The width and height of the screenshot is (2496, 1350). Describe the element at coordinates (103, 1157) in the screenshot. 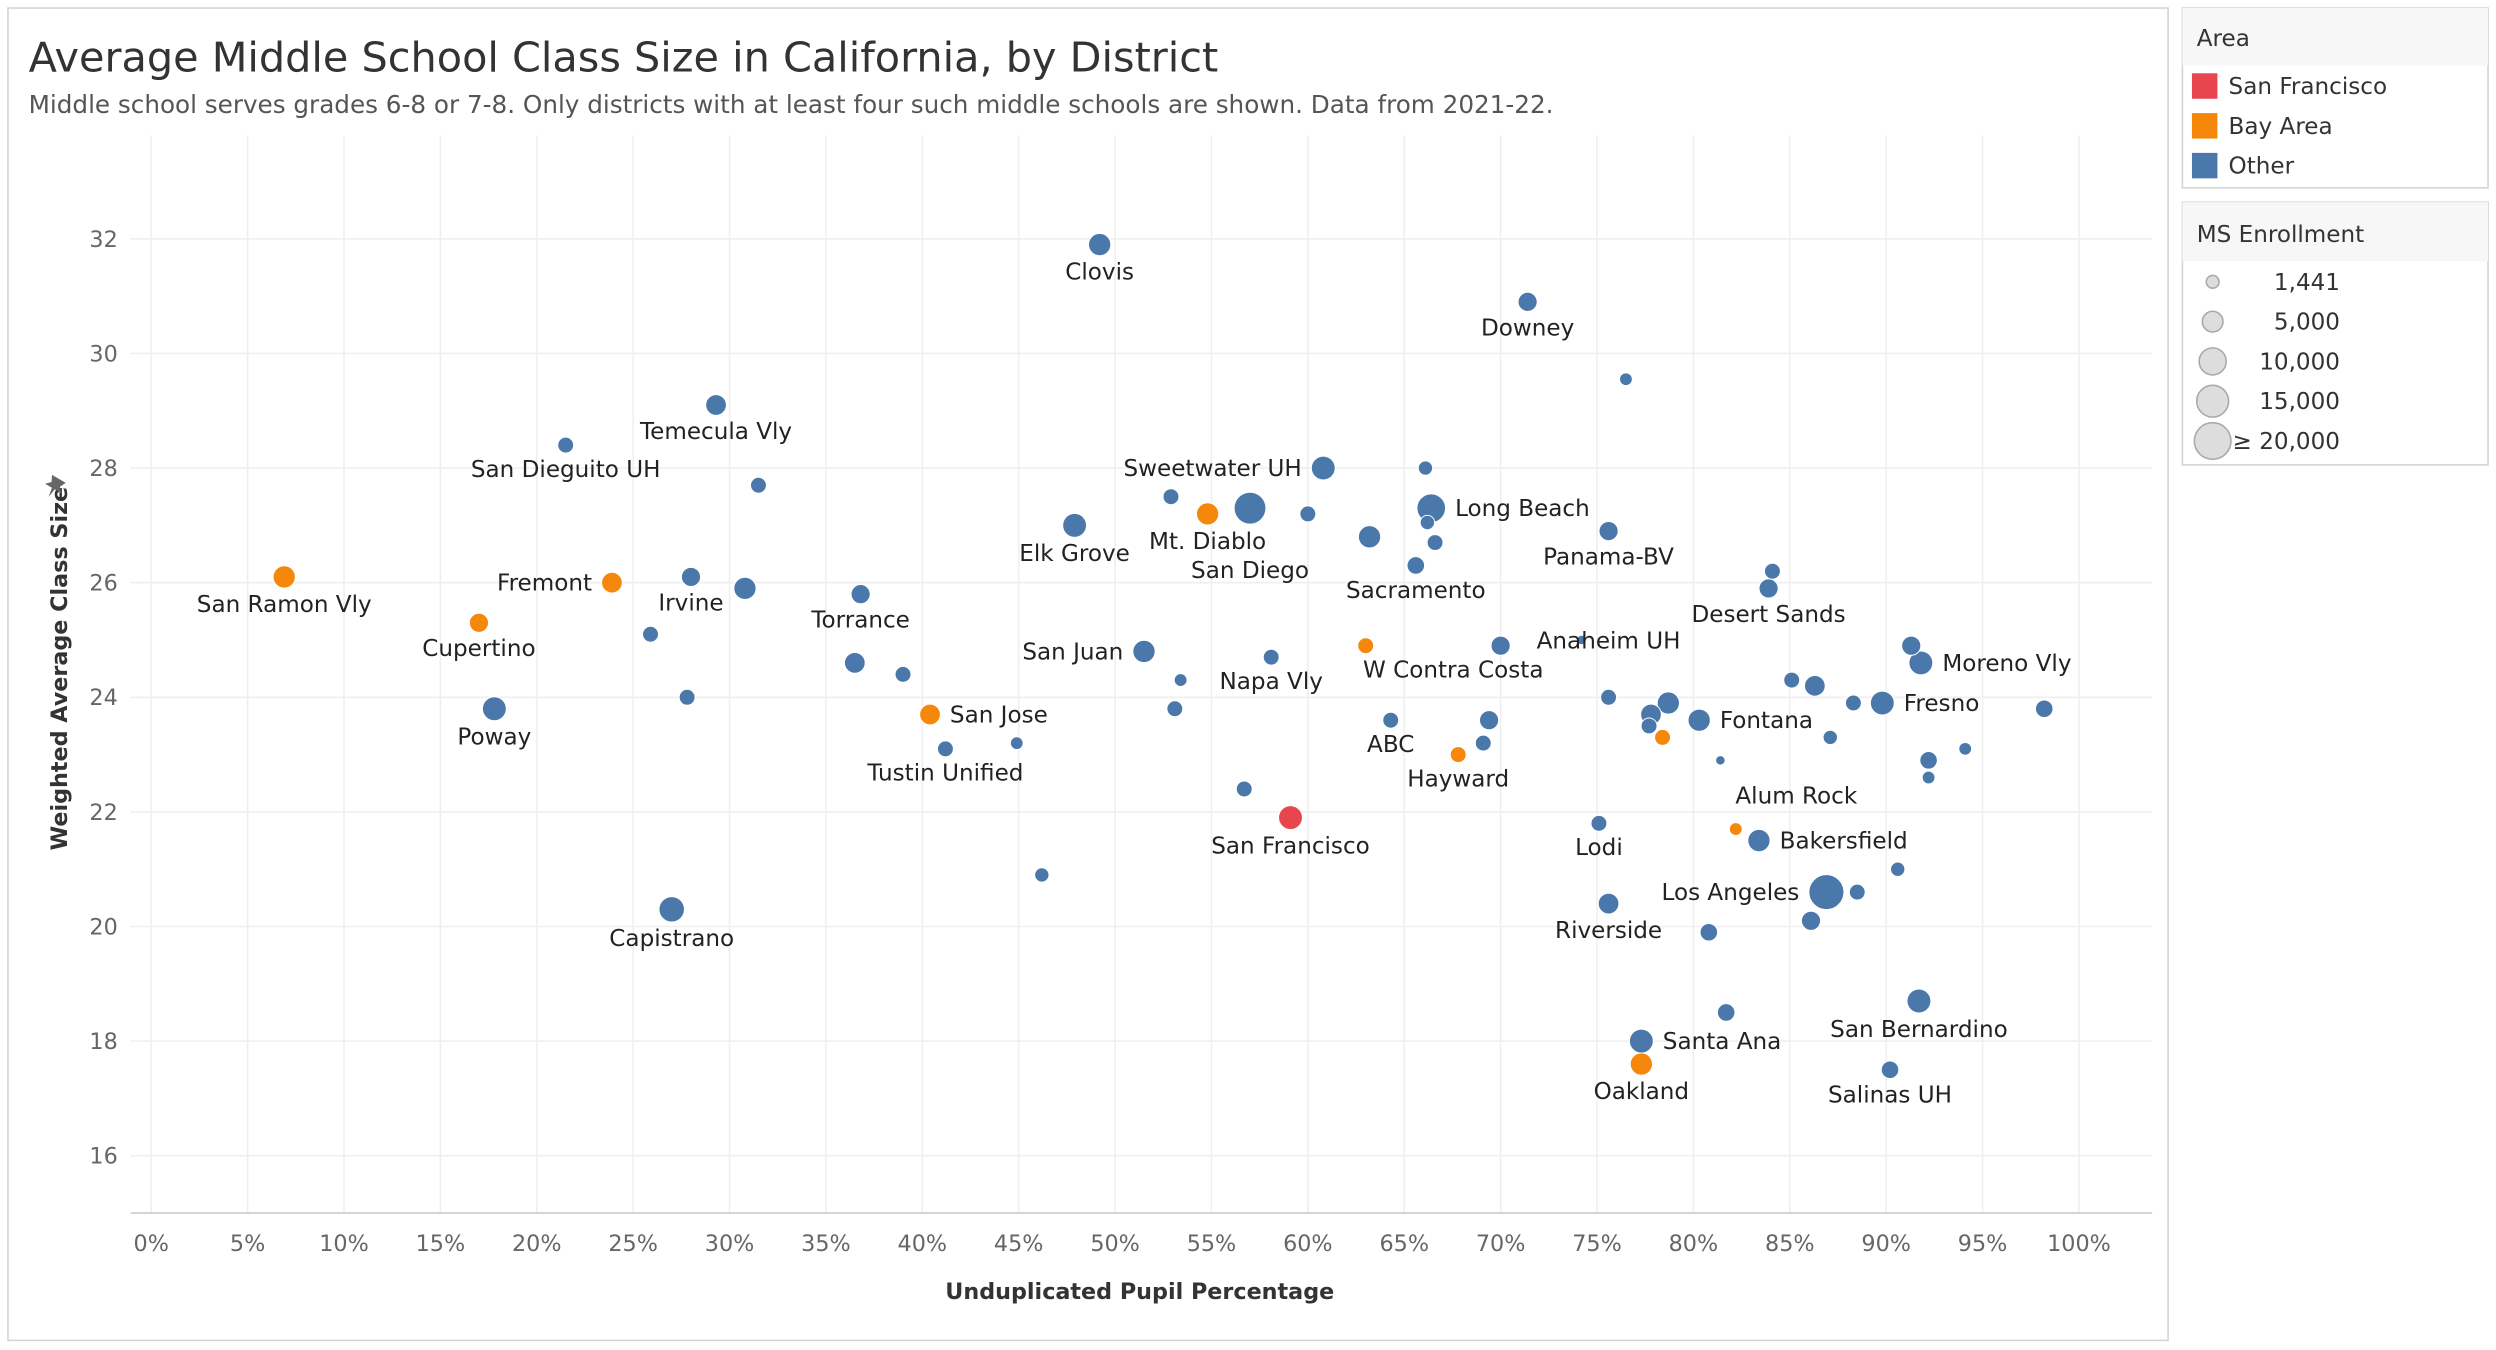

I see `y-tick-label: 16` at that location.